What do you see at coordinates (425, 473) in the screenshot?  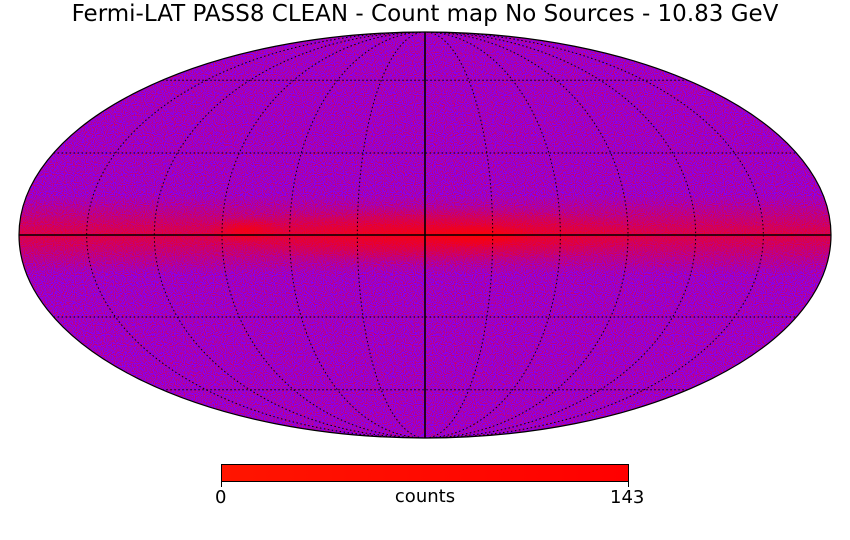 I see `colorbar` at bounding box center [425, 473].